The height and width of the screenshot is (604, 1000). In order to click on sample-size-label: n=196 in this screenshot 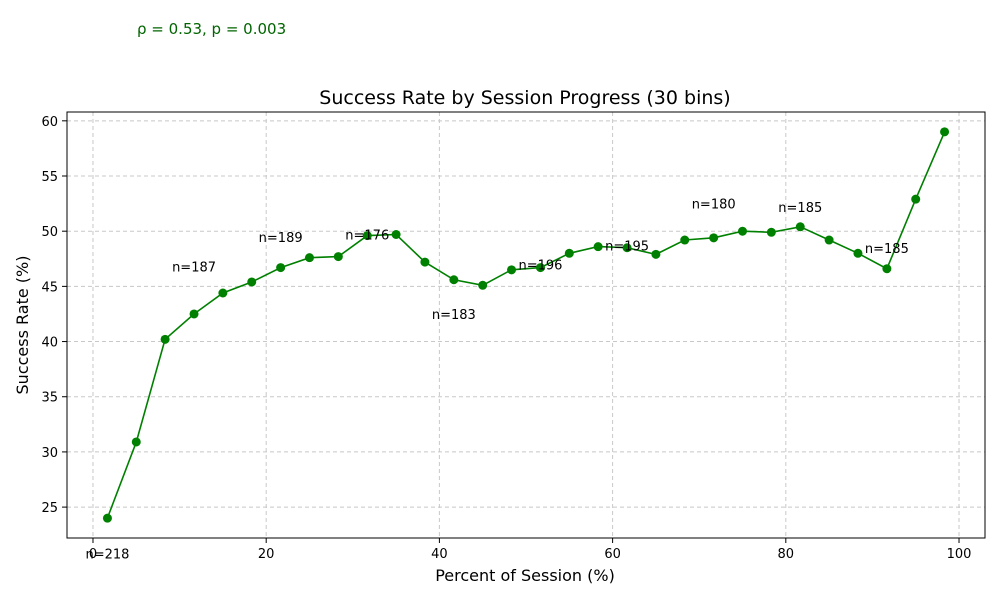, I will do `click(540, 265)`.